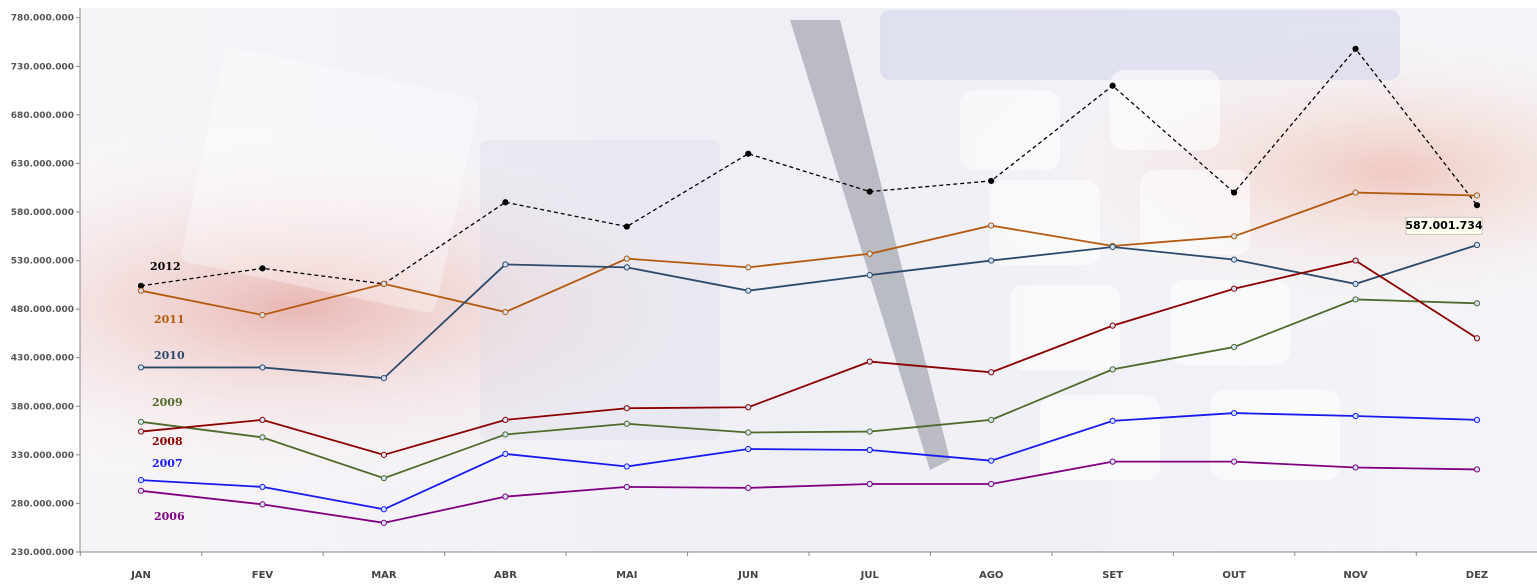 This screenshot has width=1537, height=588. What do you see at coordinates (169, 355) in the screenshot?
I see `series-label-2010: 2010` at bounding box center [169, 355].